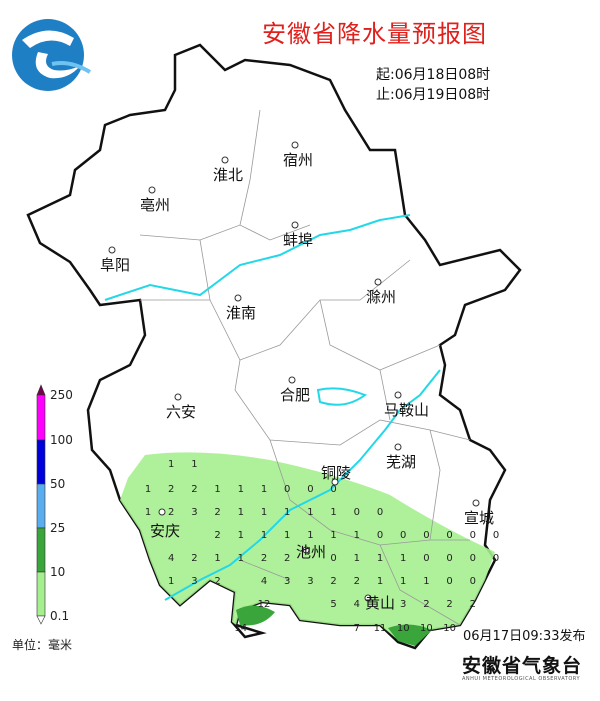 The width and height of the screenshot is (600, 701). I want to click on city-label: 黄山, so click(380, 603).